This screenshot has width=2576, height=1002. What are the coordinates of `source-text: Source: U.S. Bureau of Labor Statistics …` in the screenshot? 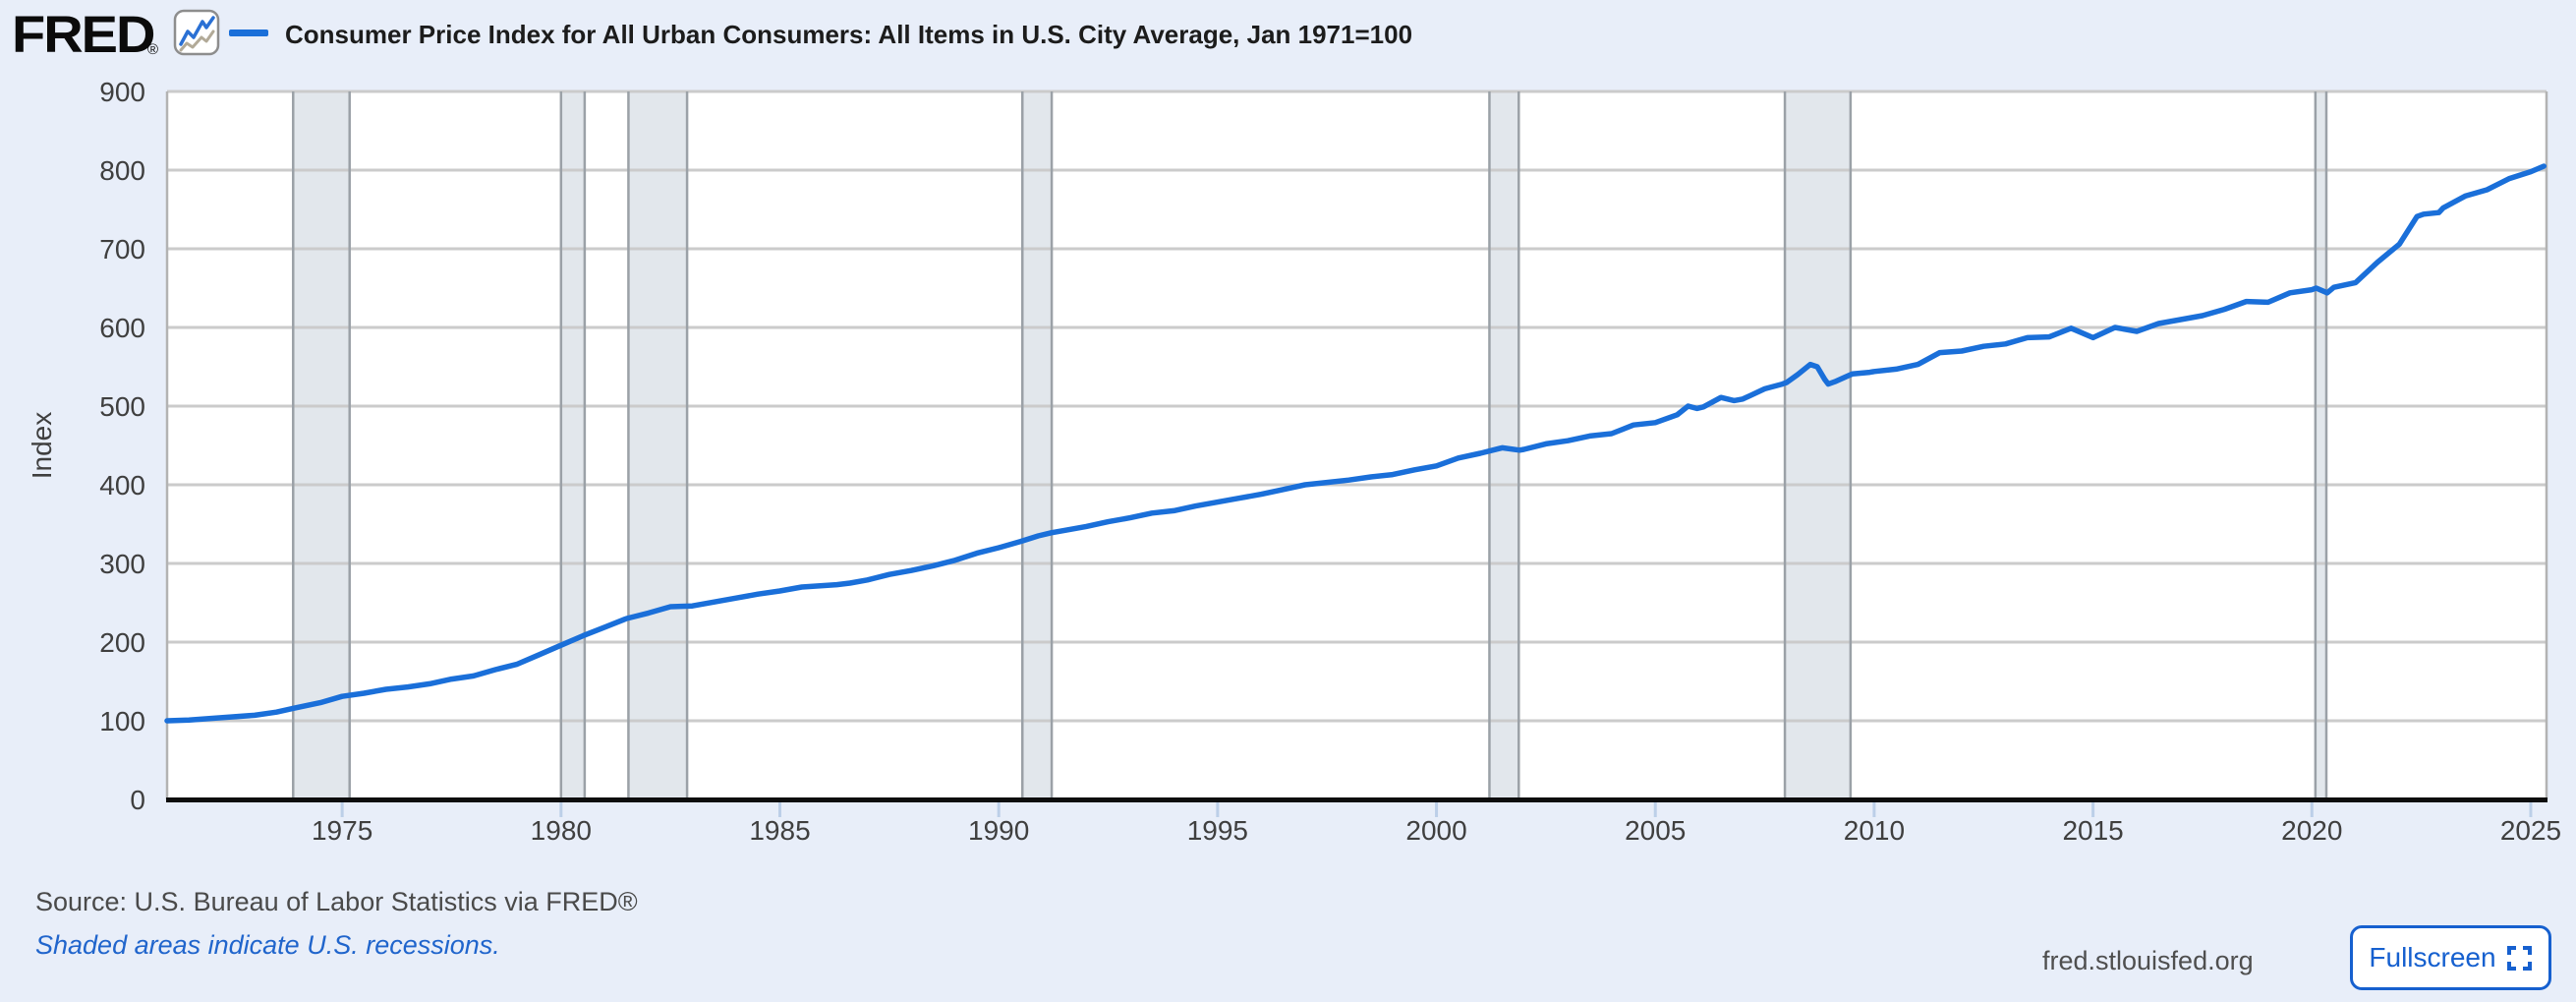 It's located at (336, 901).